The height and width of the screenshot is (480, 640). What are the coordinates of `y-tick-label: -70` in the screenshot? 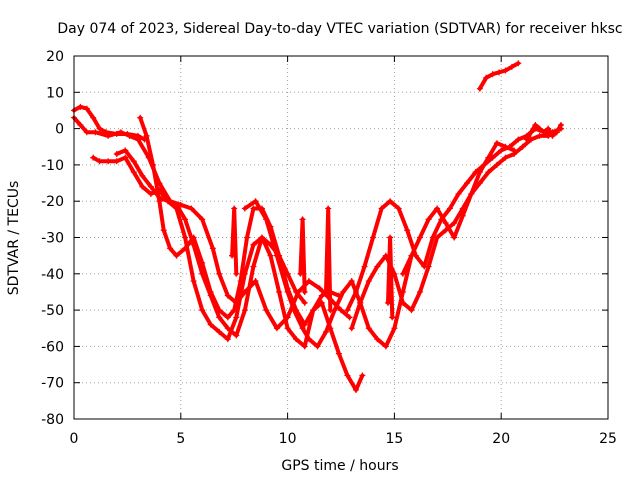 It's located at (52, 384).